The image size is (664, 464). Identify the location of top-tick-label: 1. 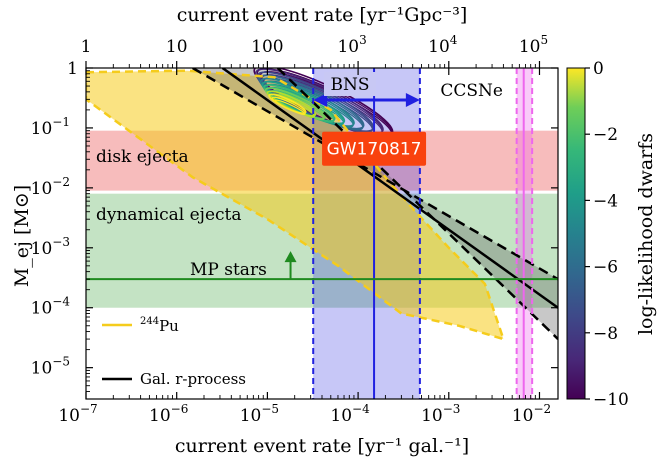
(86, 47).